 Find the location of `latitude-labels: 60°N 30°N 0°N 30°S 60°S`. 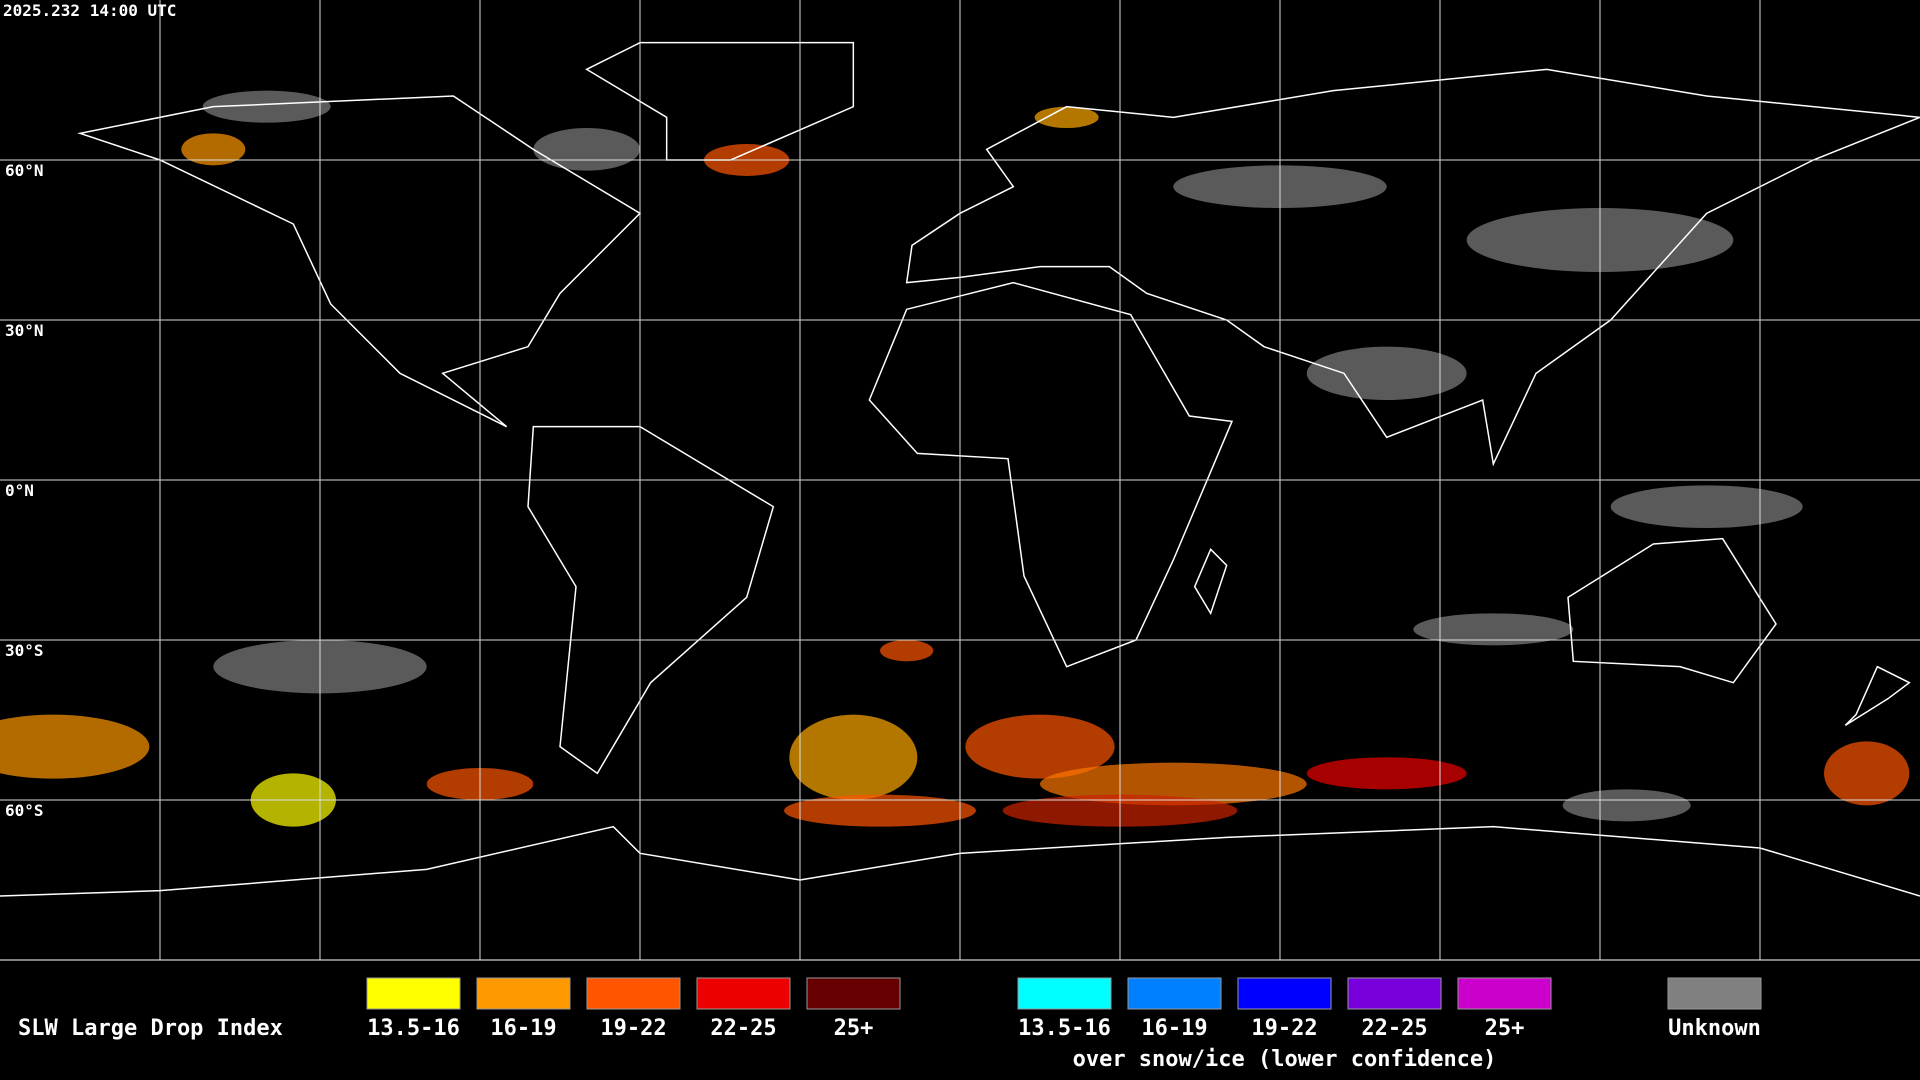

latitude-labels: 60°N 30°N 0°N 30°S 60°S is located at coordinates (24, 490).